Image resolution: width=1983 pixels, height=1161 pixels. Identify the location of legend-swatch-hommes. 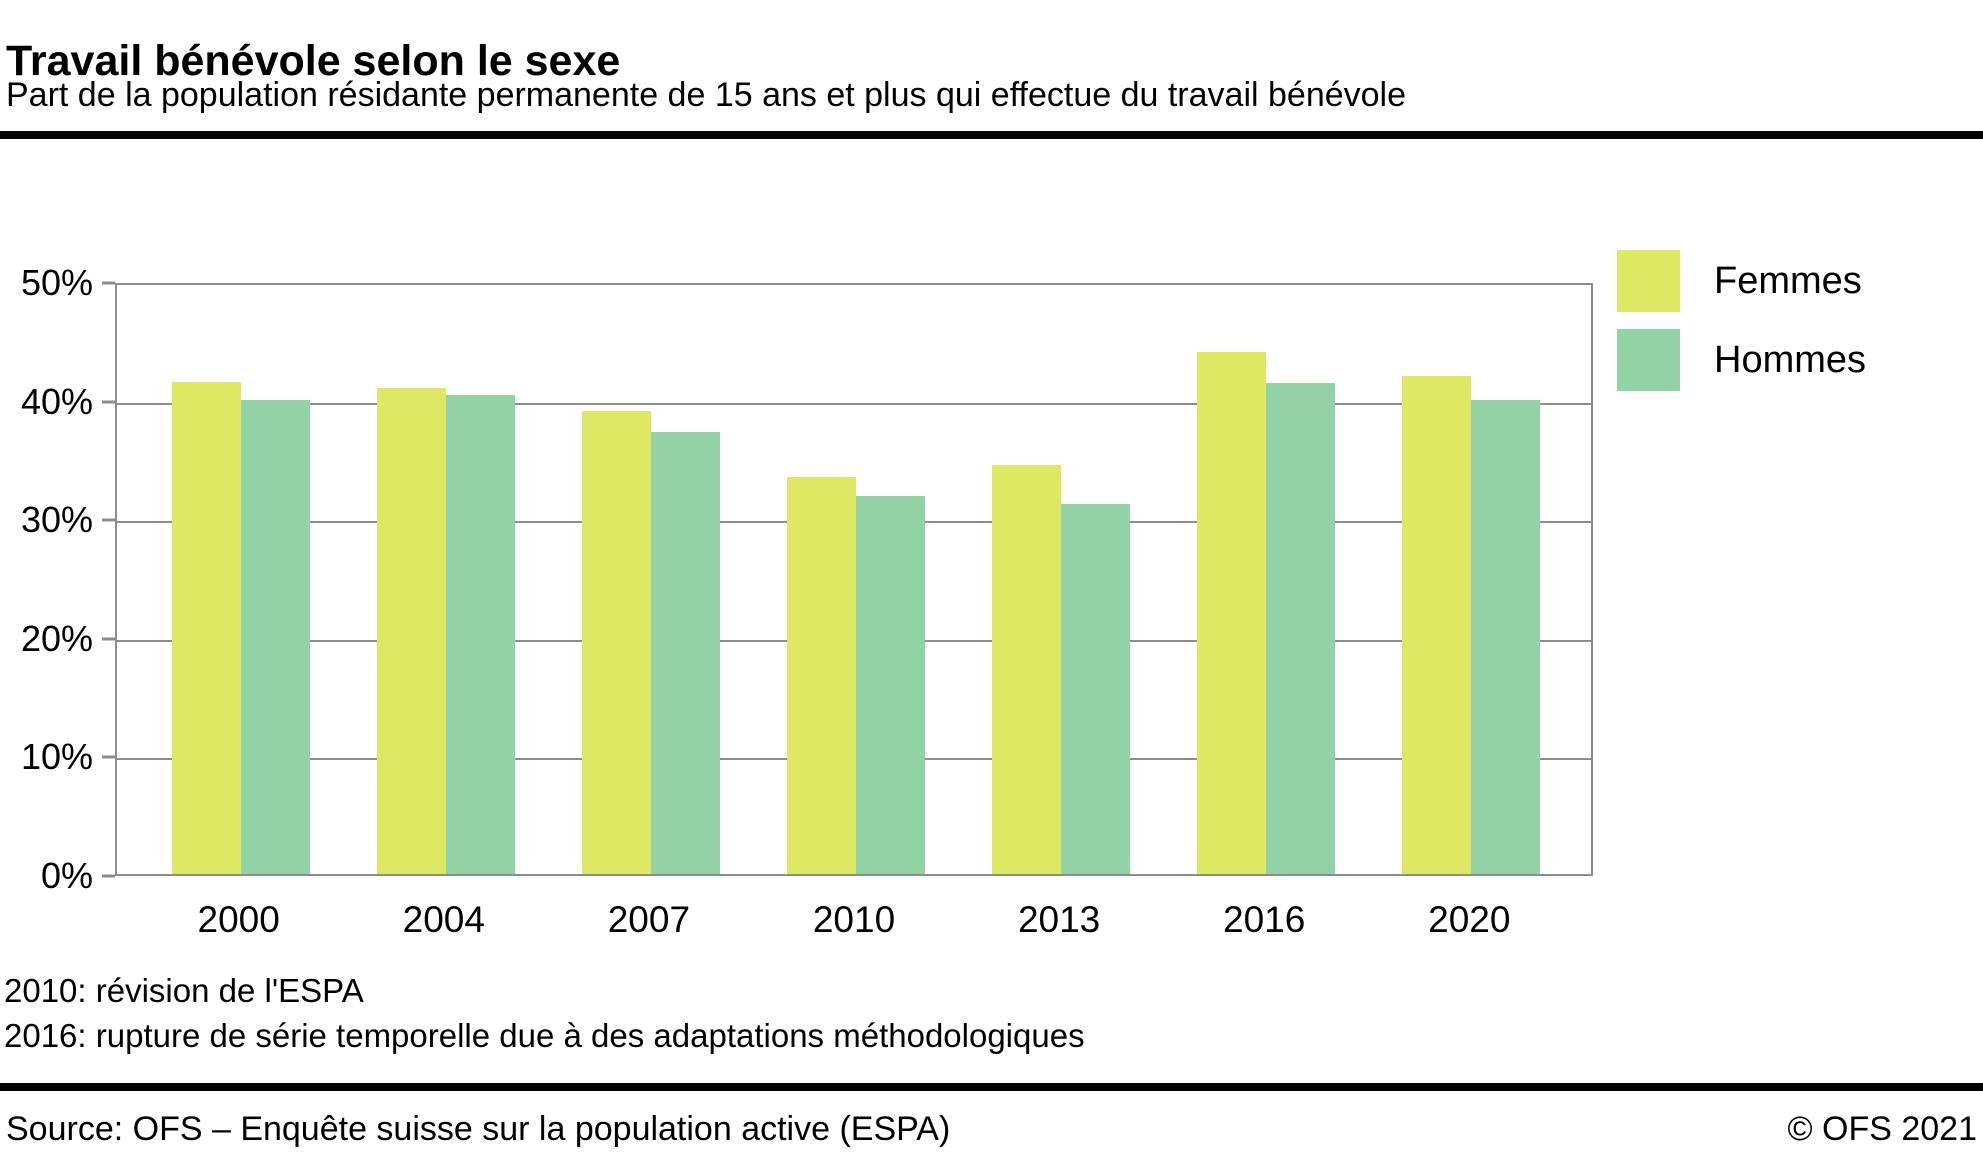
(1648, 360).